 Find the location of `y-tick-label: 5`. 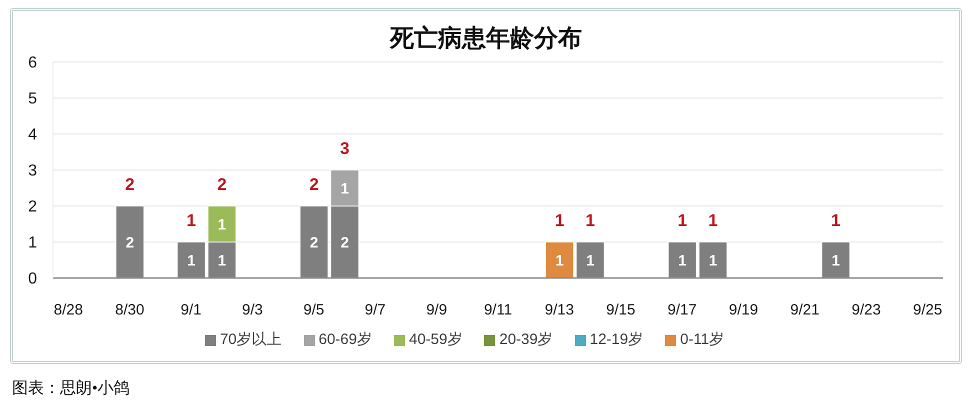

y-tick-label: 5 is located at coordinates (33, 99).